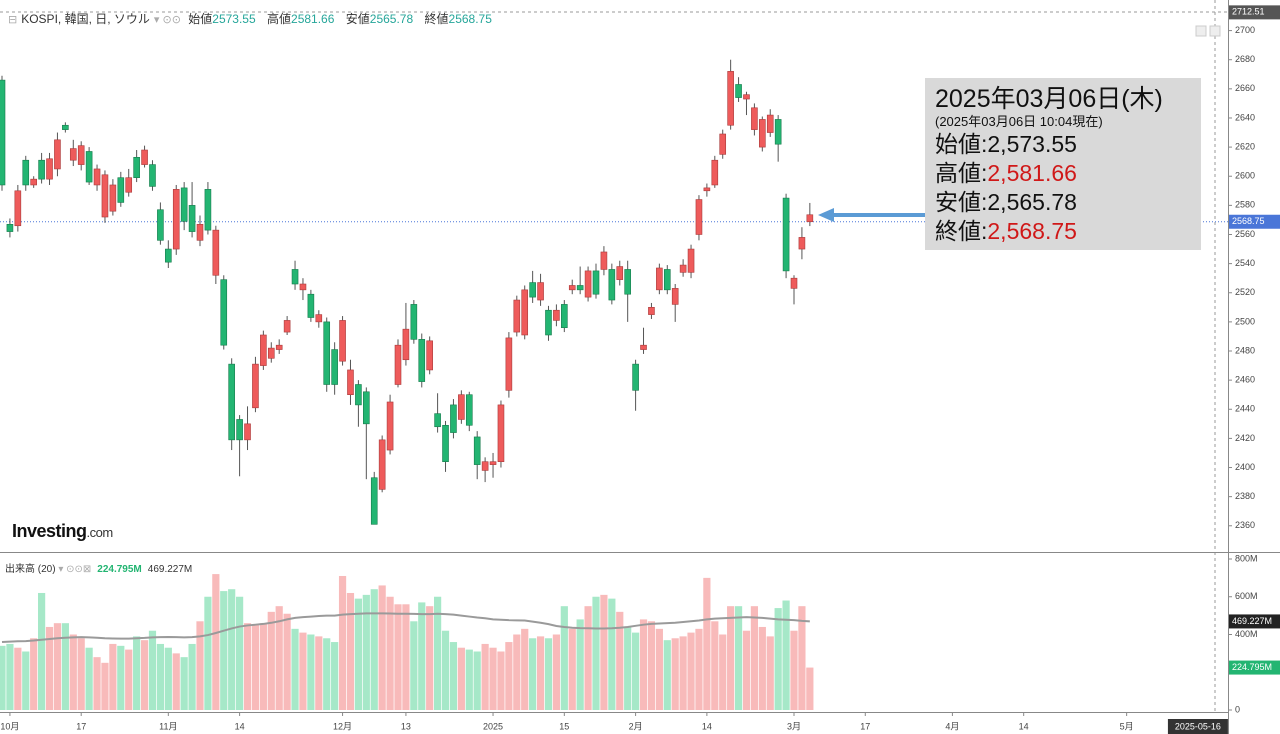  I want to click on x-tick-label: 10月, so click(9, 726).